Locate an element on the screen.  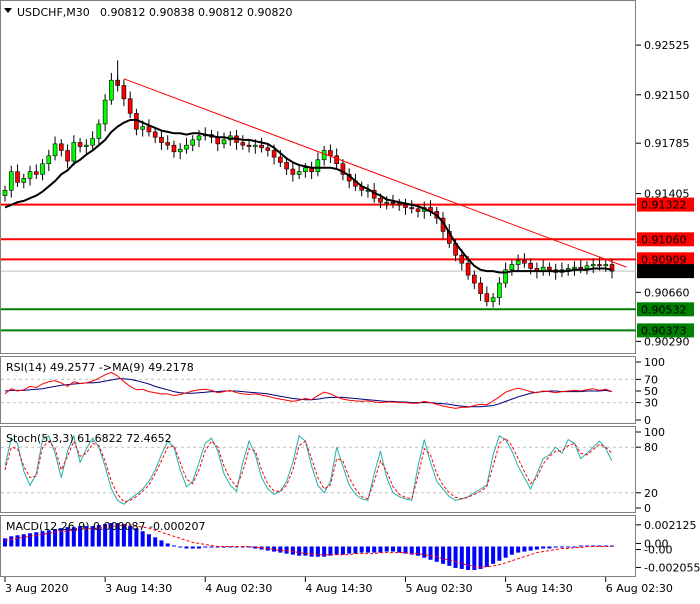
rsi-tick-label: 100 is located at coordinates (654, 362).